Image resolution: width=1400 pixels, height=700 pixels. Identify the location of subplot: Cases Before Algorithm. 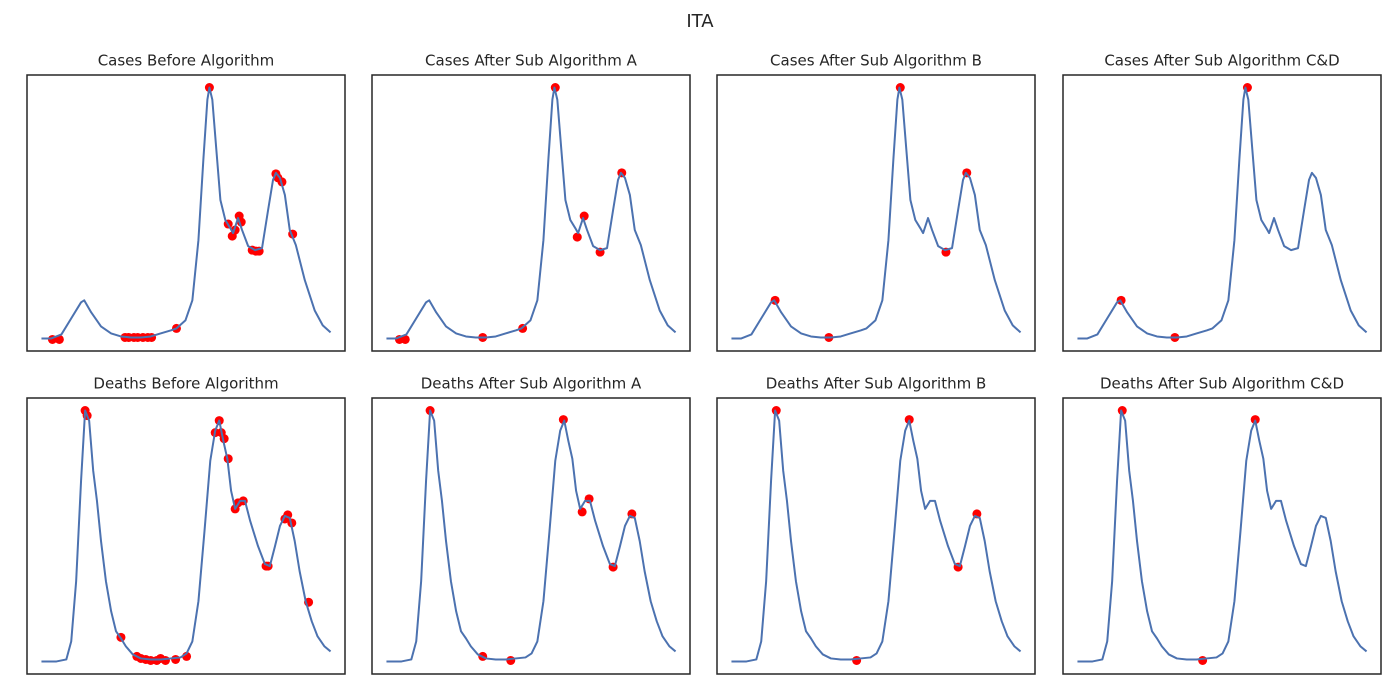
(186, 202).